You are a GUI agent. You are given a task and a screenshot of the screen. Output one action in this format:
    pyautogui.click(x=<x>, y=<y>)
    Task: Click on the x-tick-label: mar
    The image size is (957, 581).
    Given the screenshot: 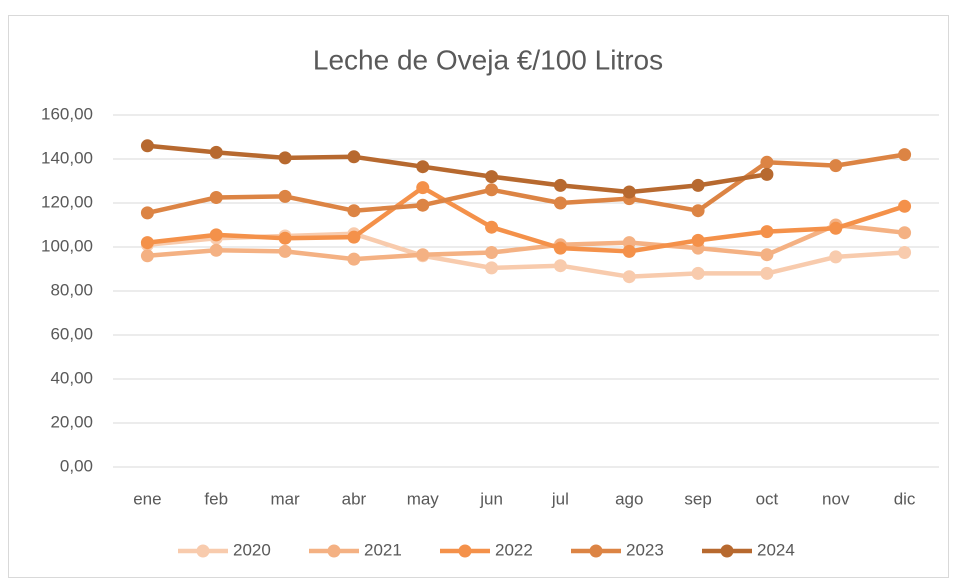 What is the action you would take?
    pyautogui.click(x=285, y=498)
    